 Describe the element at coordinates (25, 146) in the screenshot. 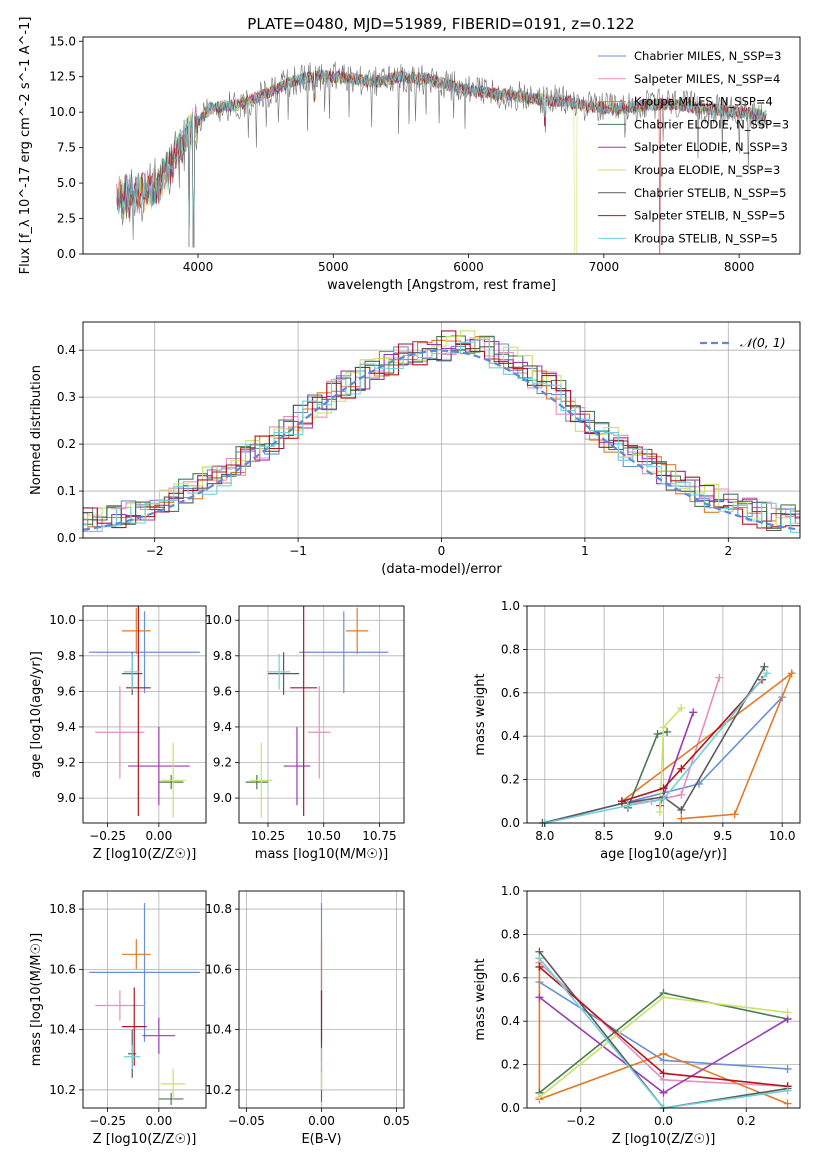

I see `y-axis-label: Flux [f_λ 10^-17 erg cm^-2 s^-1 A^-1]` at that location.